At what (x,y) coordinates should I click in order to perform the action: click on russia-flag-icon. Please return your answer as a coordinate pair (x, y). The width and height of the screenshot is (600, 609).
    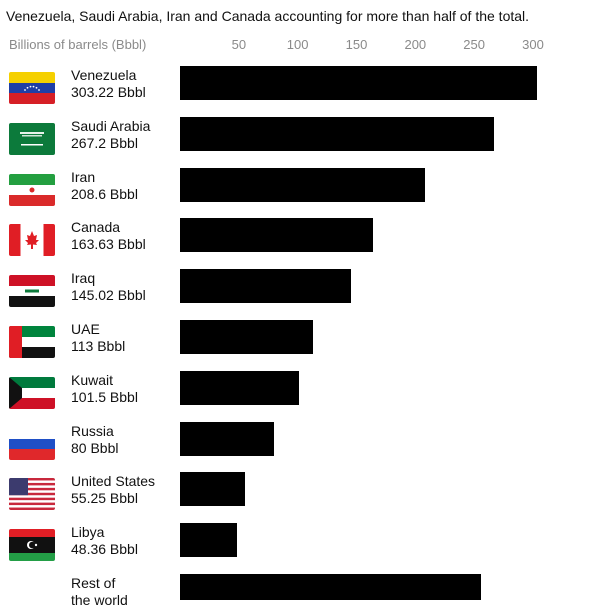
    Looking at the image, I should click on (32, 443).